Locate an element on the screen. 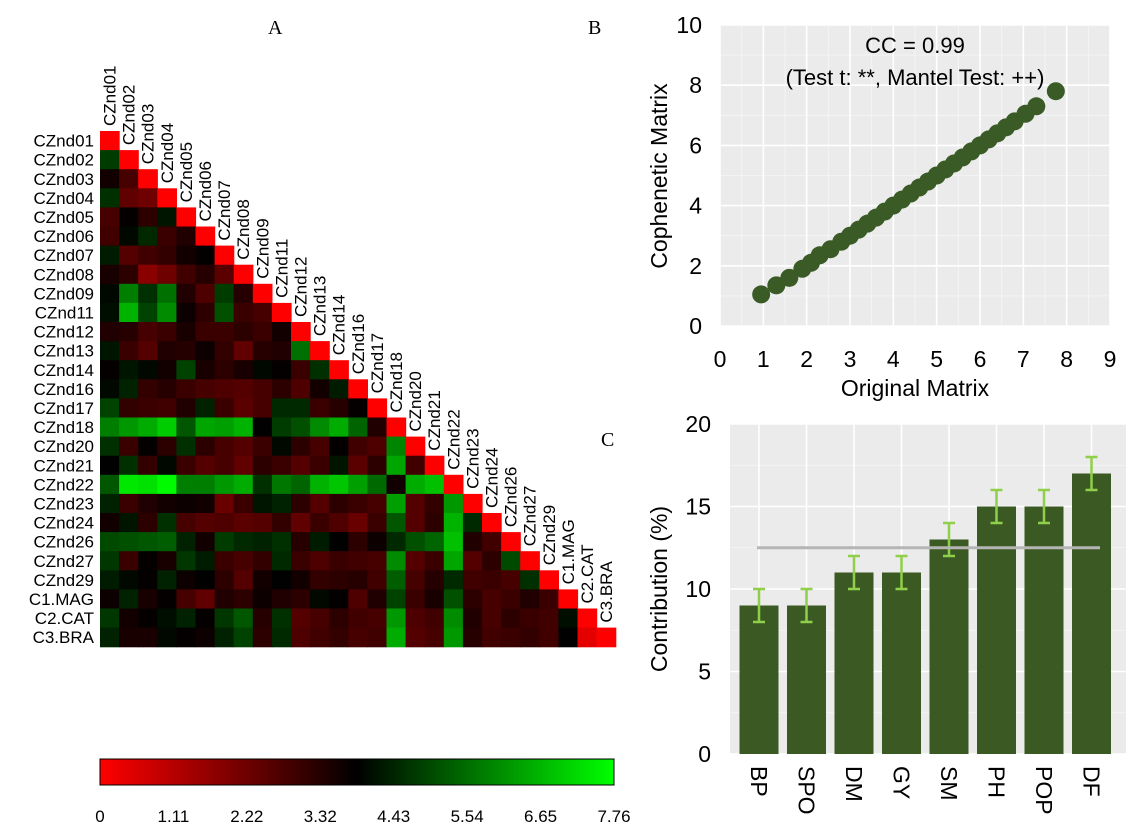 The image size is (1126, 830). scatter-annotation-line1: CC = 0.99 is located at coordinates (915, 45).